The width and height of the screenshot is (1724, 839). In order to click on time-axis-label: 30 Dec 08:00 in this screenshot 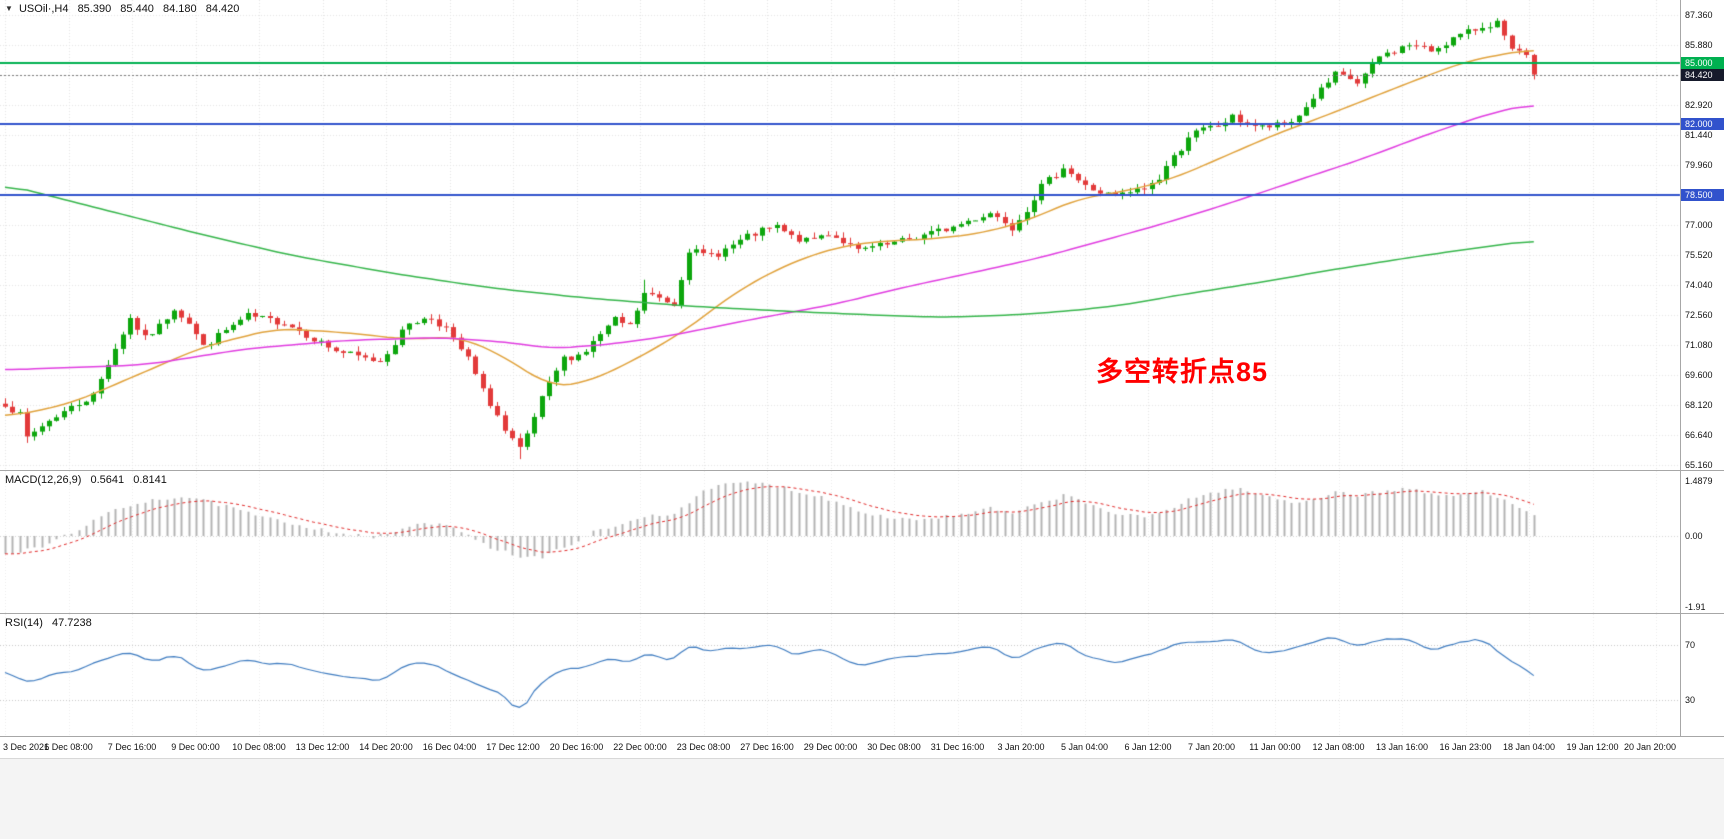, I will do `click(894, 747)`.